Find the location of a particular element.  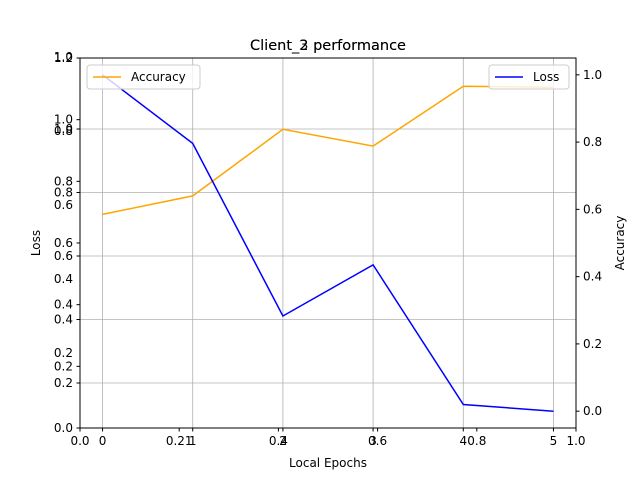

left-tick-label-b: 1.0 is located at coordinates (63, 129).